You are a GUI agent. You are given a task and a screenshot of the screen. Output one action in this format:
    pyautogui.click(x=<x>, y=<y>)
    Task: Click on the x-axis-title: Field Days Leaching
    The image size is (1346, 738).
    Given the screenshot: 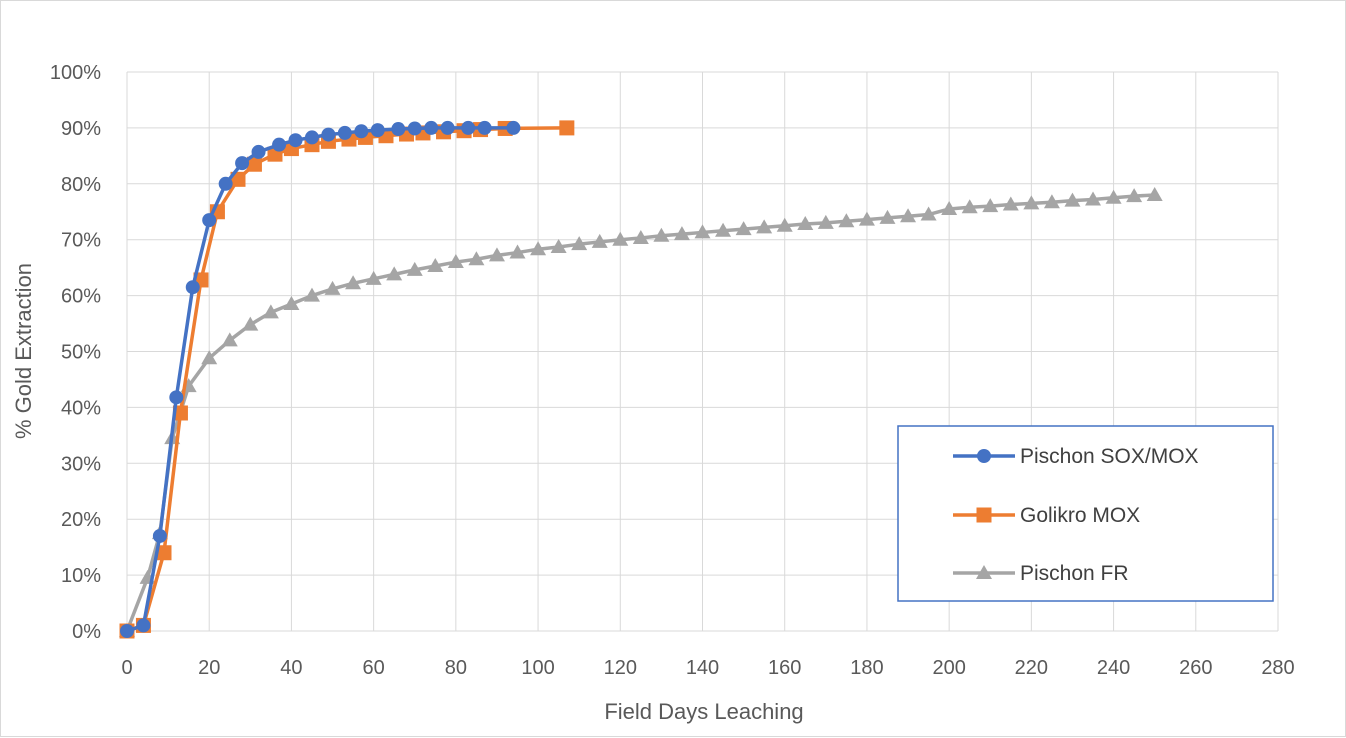 What is the action you would take?
    pyautogui.click(x=703, y=711)
    